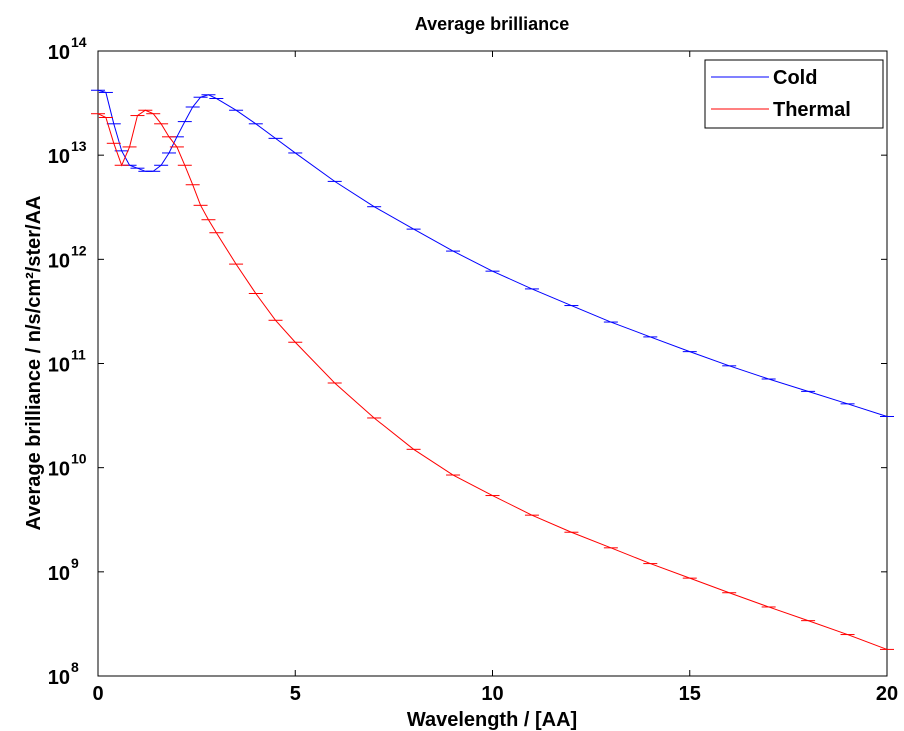 This screenshot has height=731, width=904. I want to click on y-axis-label: Average brilliance / n/s/cm²/ster/AA, so click(34, 363).